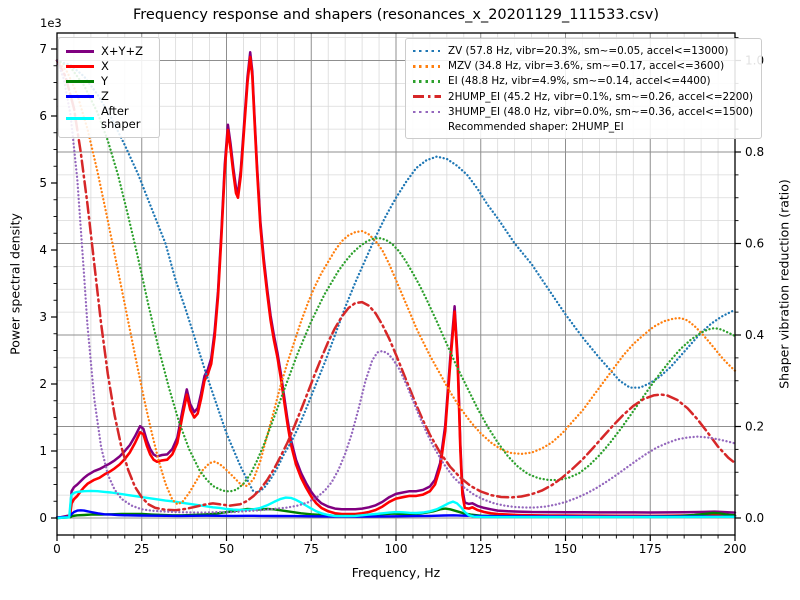 The height and width of the screenshot is (600, 800). I want to click on legend-blank-sample, so click(427, 127).